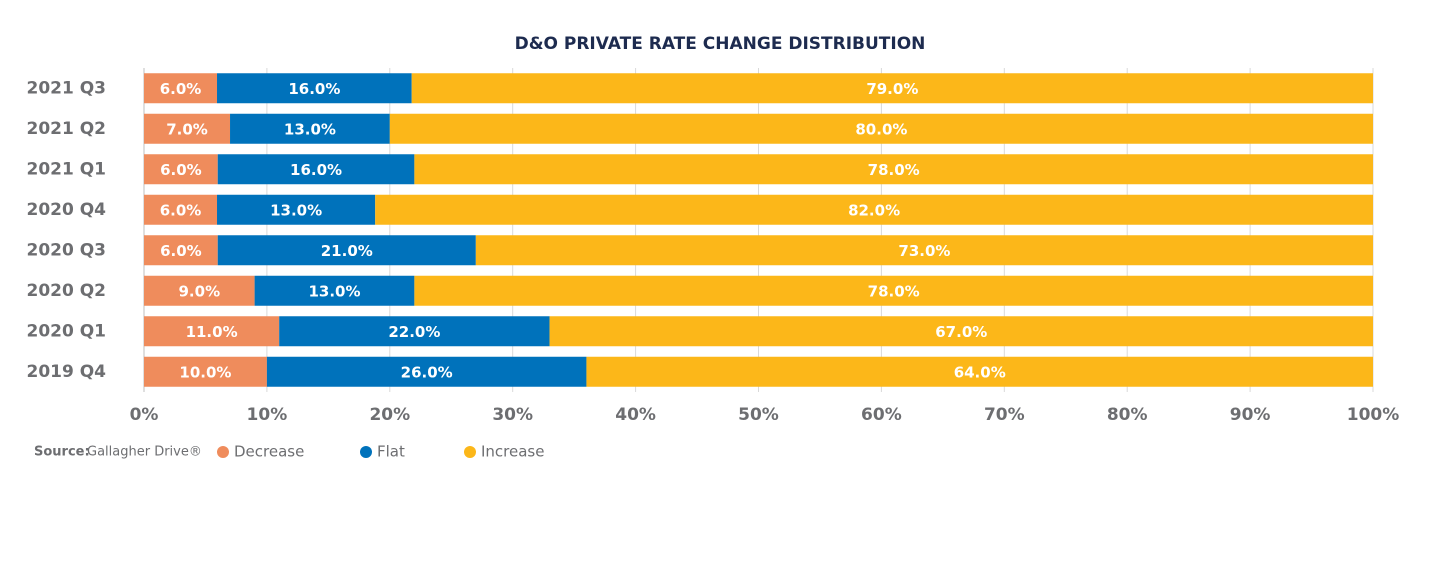 The width and height of the screenshot is (1440, 576). I want to click on data-label: 67.0%, so click(961, 332).